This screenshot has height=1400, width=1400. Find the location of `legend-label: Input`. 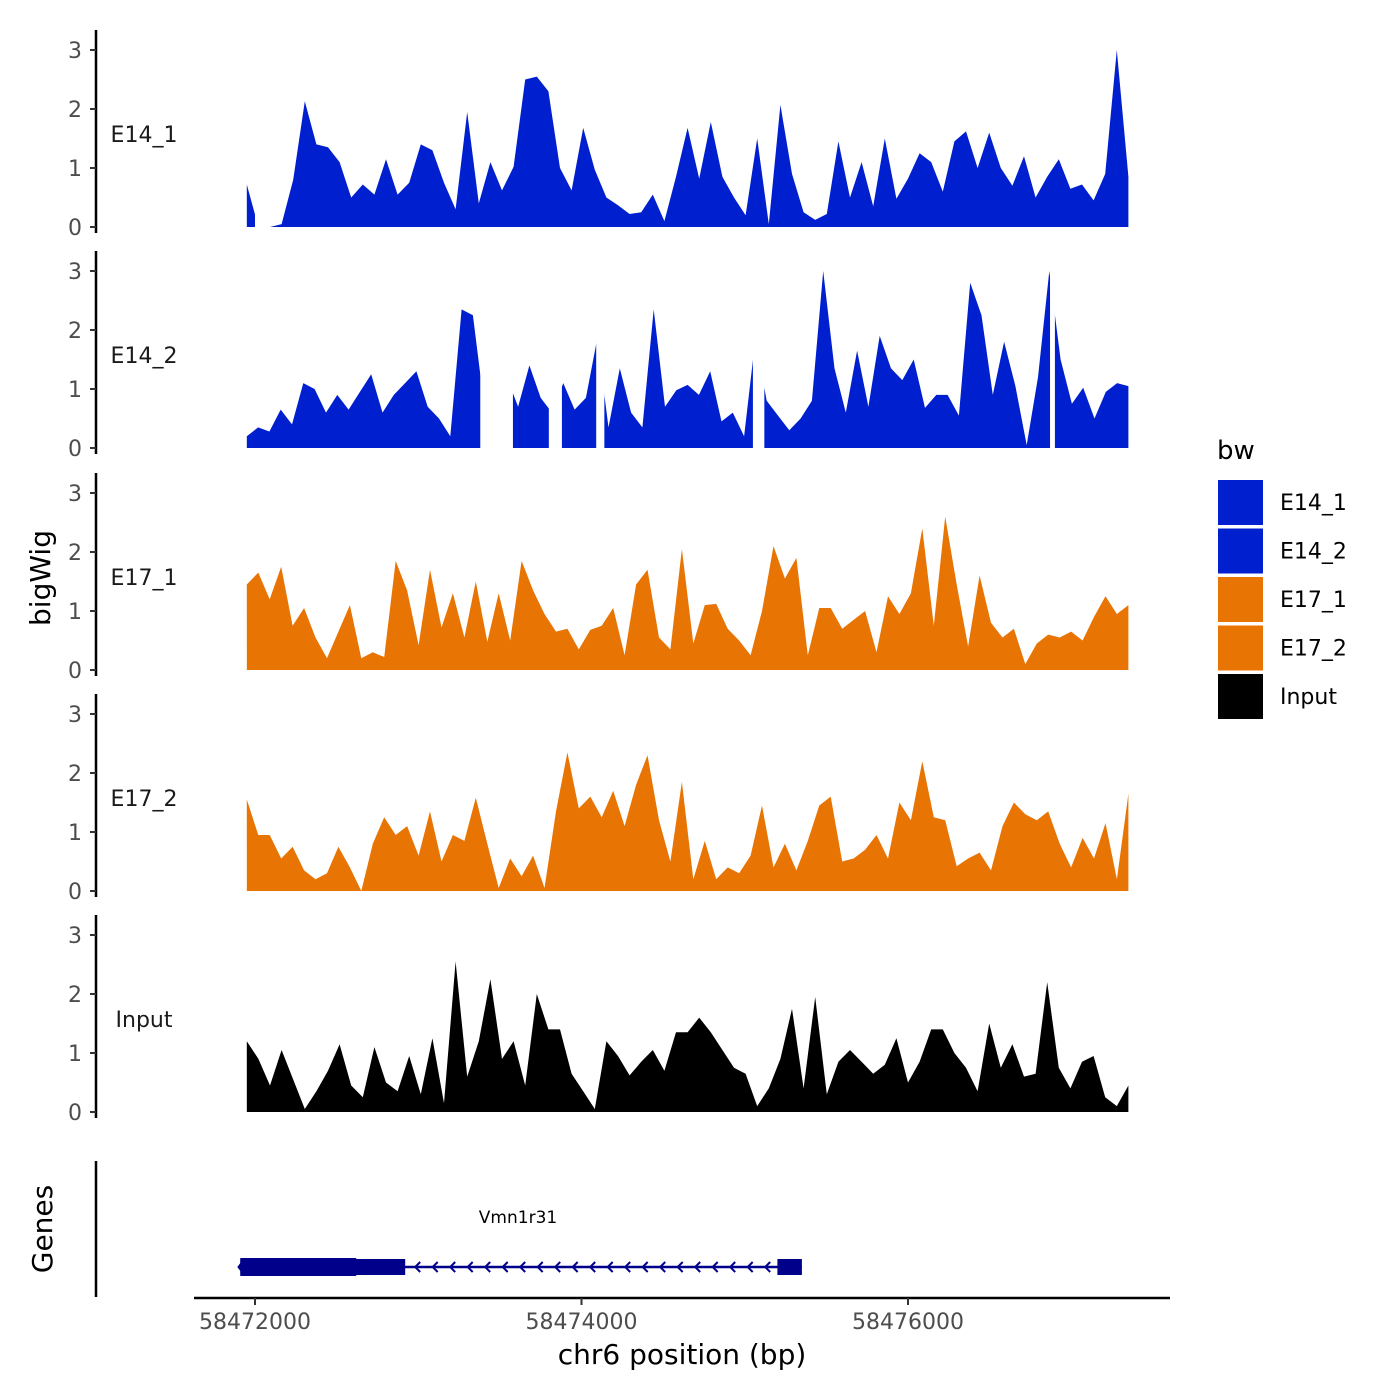

legend-label: Input is located at coordinates (1308, 697).